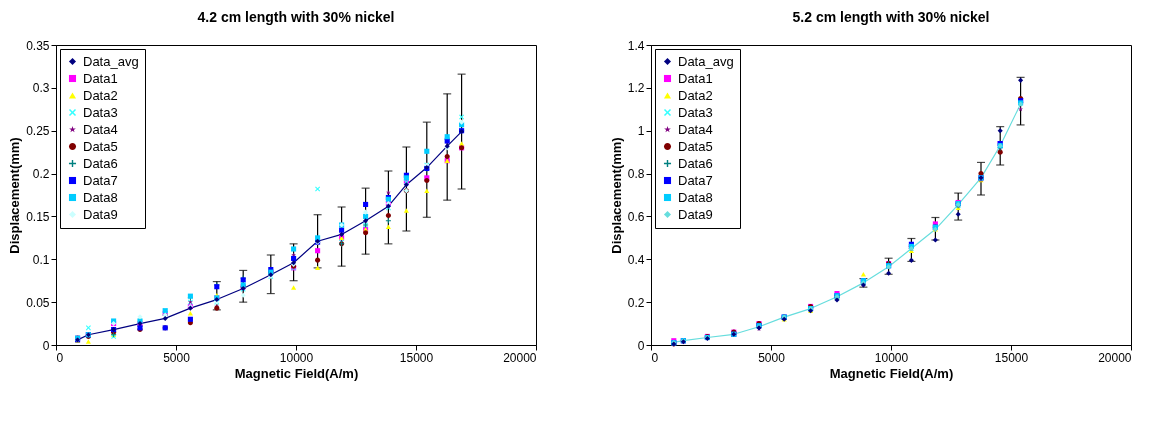 This screenshot has height=423, width=1151. Describe the element at coordinates (38, 131) in the screenshot. I see `y-tick-label: 0.25` at that location.